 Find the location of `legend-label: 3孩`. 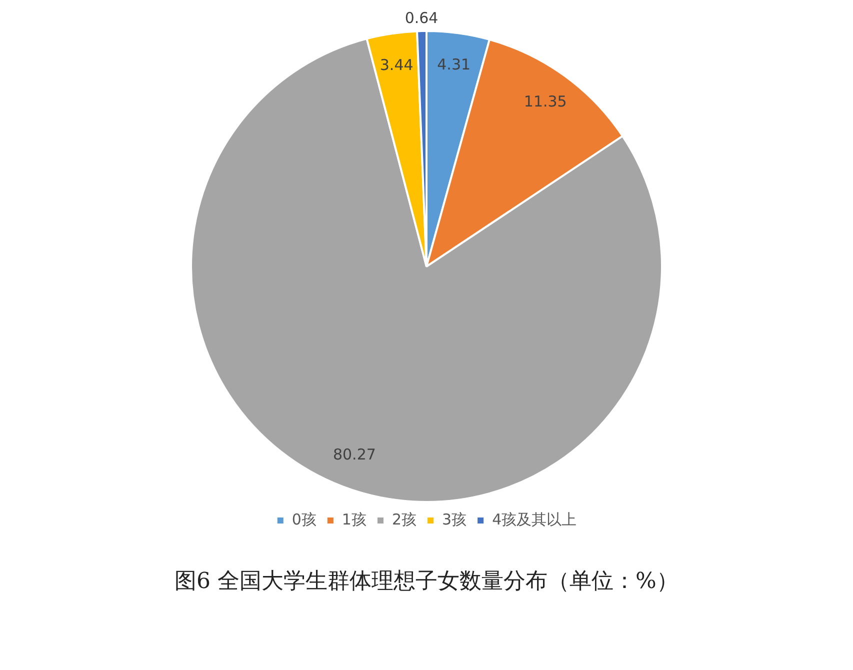

legend-label: 3孩 is located at coordinates (454, 519).